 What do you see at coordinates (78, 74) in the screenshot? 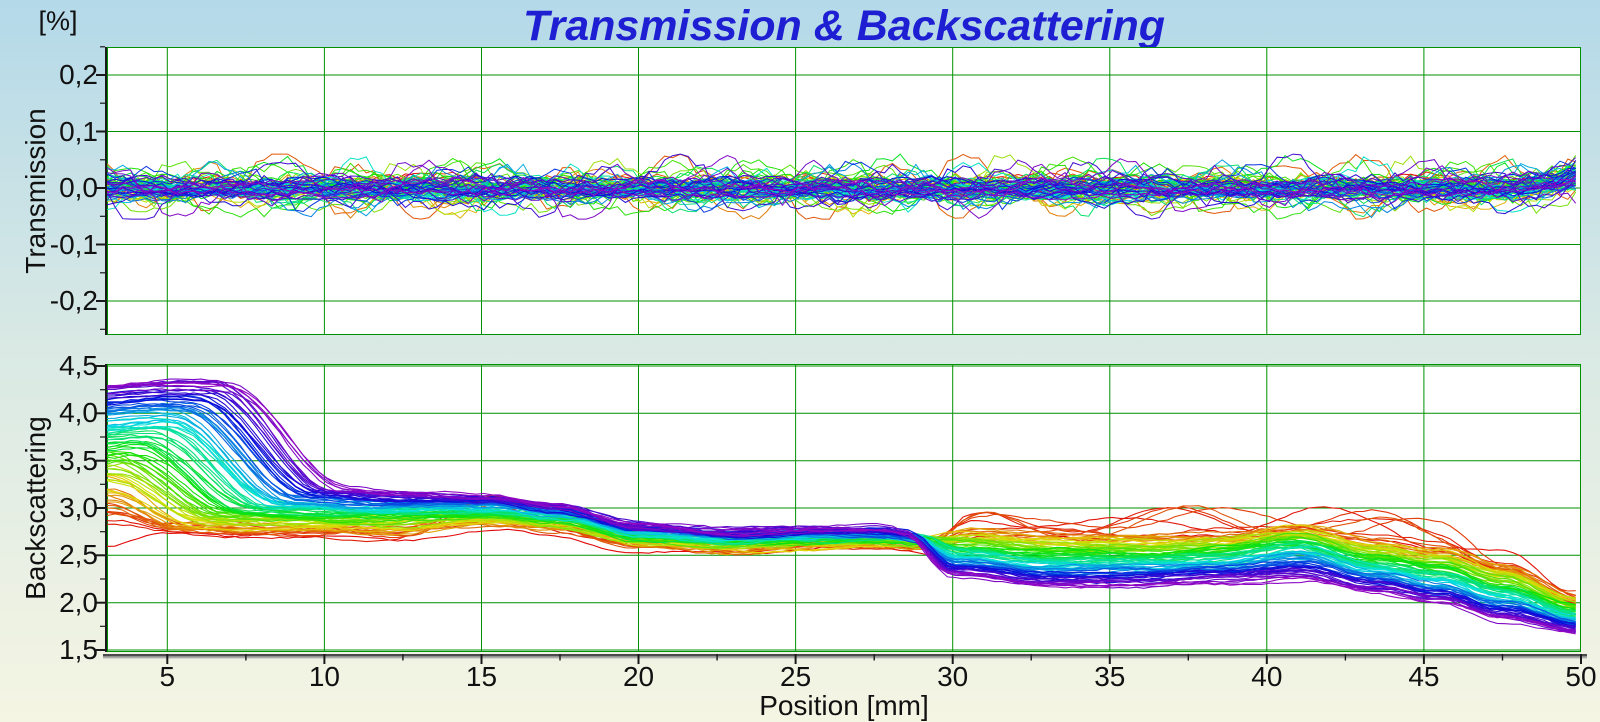
I see `y-tick-label: 0,2` at bounding box center [78, 74].